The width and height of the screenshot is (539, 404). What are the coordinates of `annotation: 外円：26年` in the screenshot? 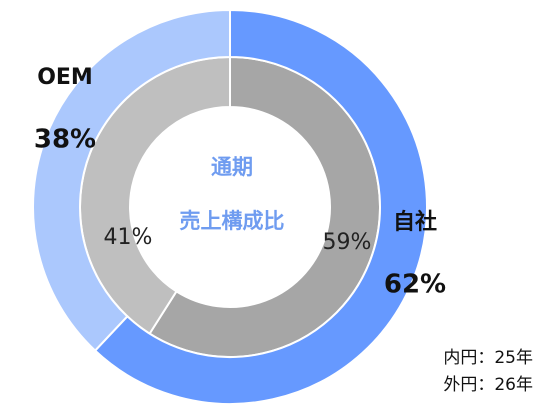 It's located at (488, 385).